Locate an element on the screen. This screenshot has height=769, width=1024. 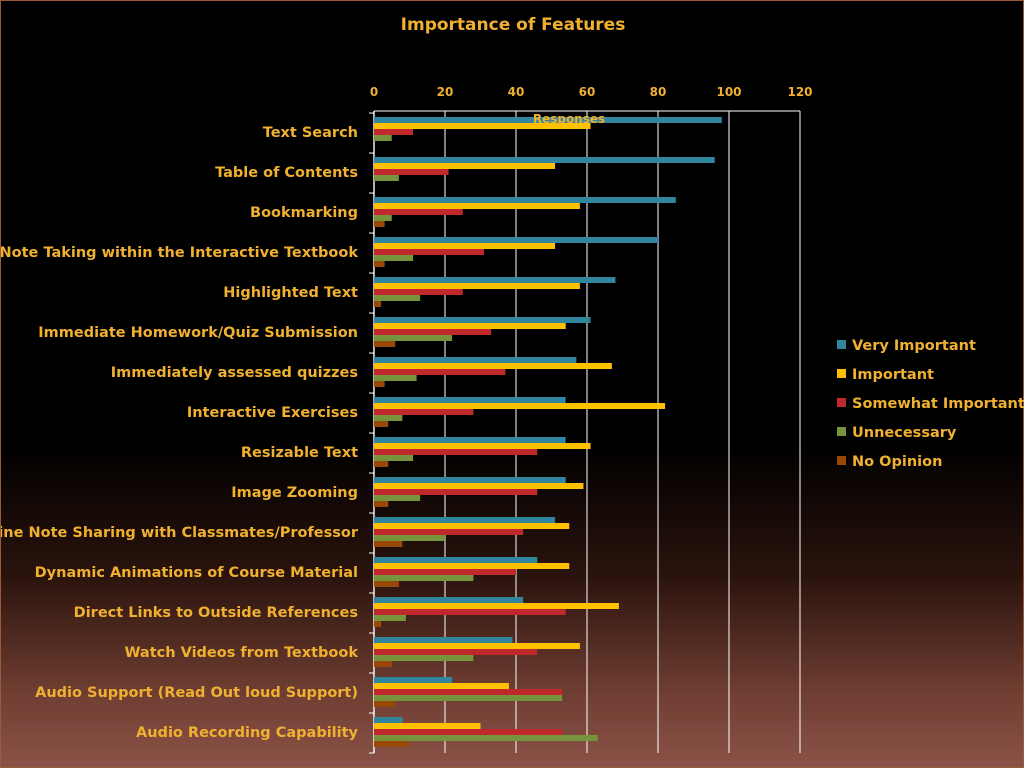
x-tick-label: 80 is located at coordinates (658, 92).